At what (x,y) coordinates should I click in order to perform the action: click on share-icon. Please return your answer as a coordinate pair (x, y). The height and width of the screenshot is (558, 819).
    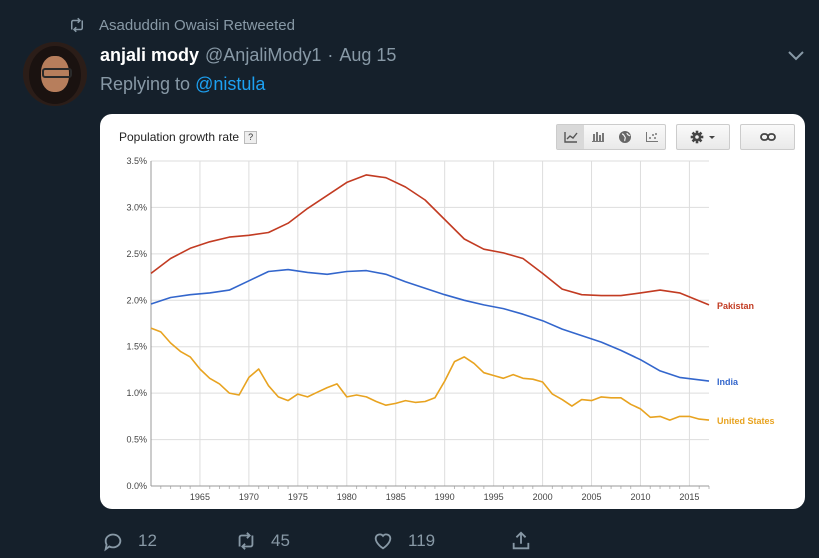
    Looking at the image, I should click on (521, 540).